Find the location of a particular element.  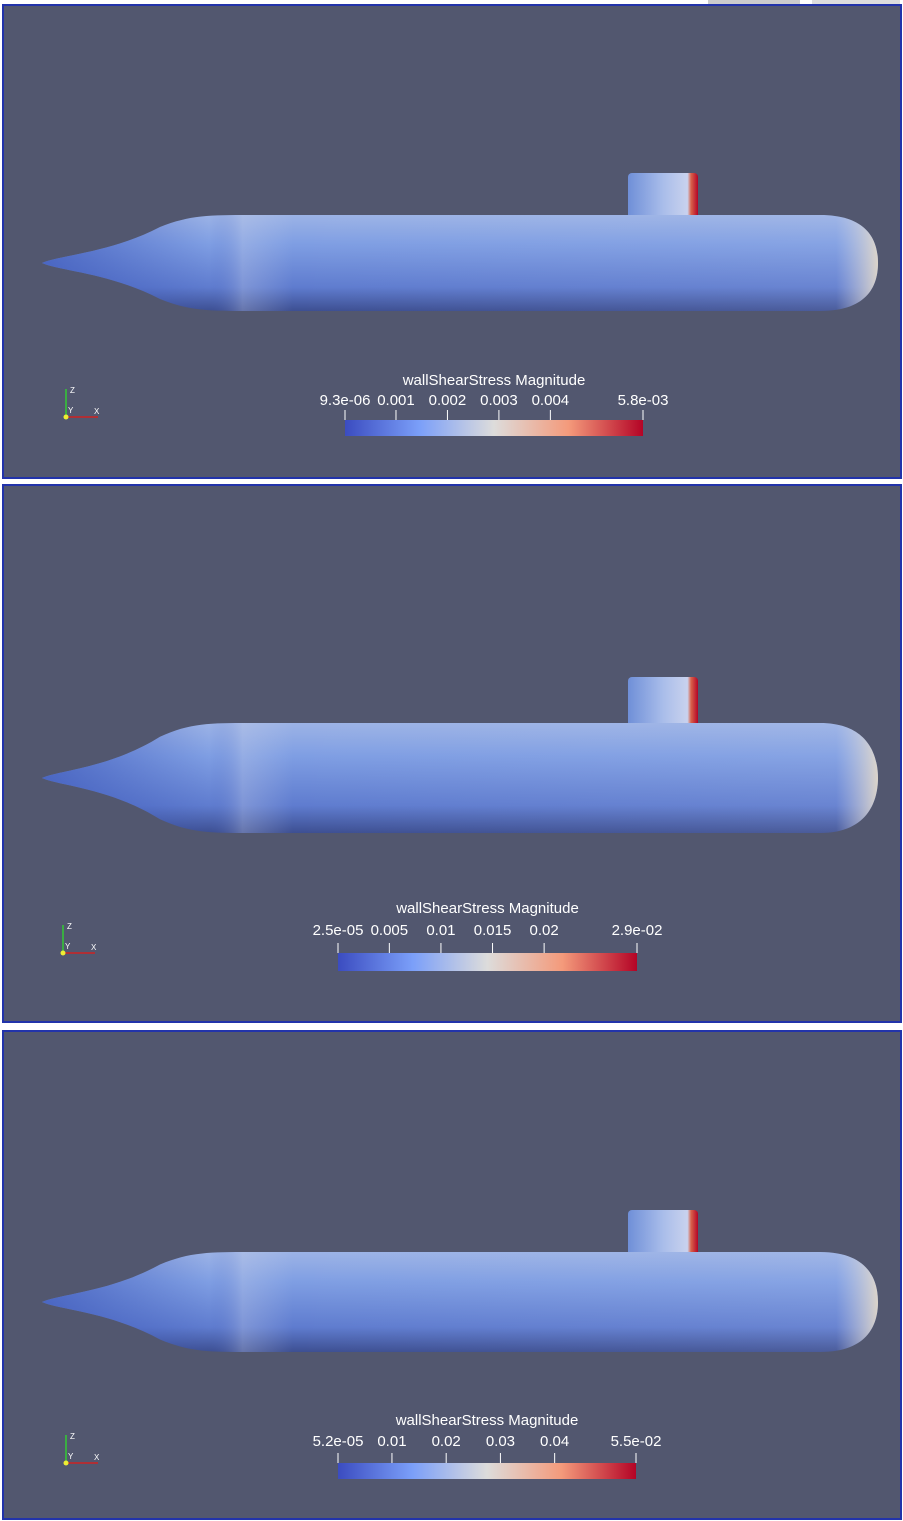

colorbar-tick-label: 0.001 is located at coordinates (396, 400).